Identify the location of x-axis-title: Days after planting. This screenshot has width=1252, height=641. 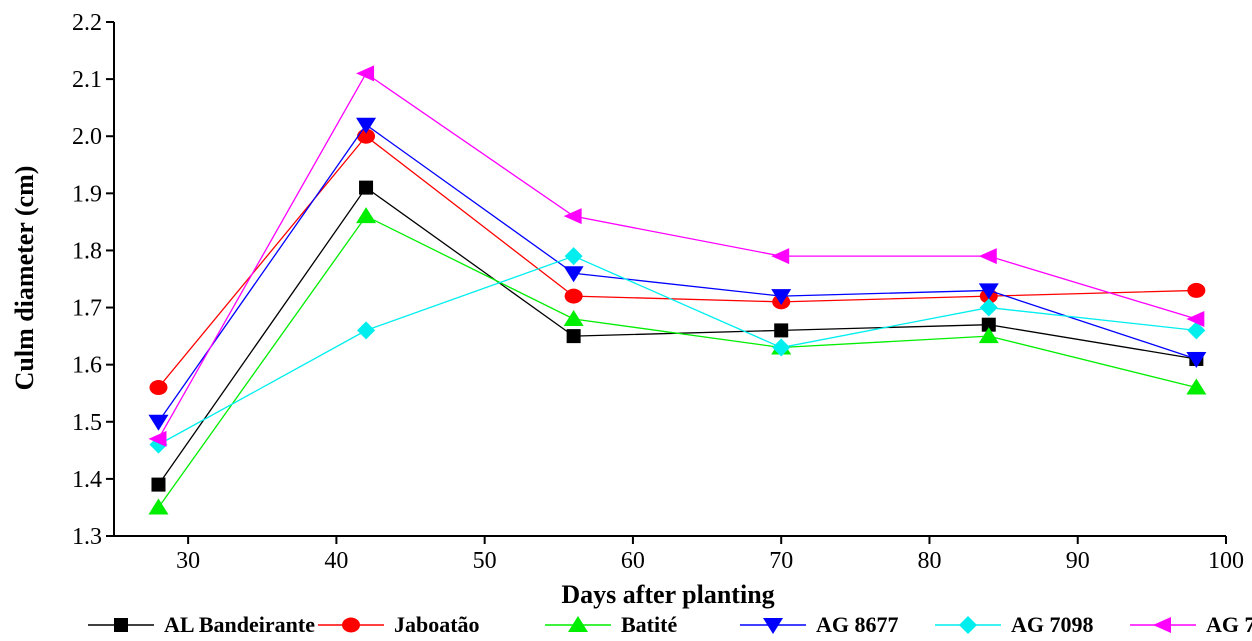
(667, 594).